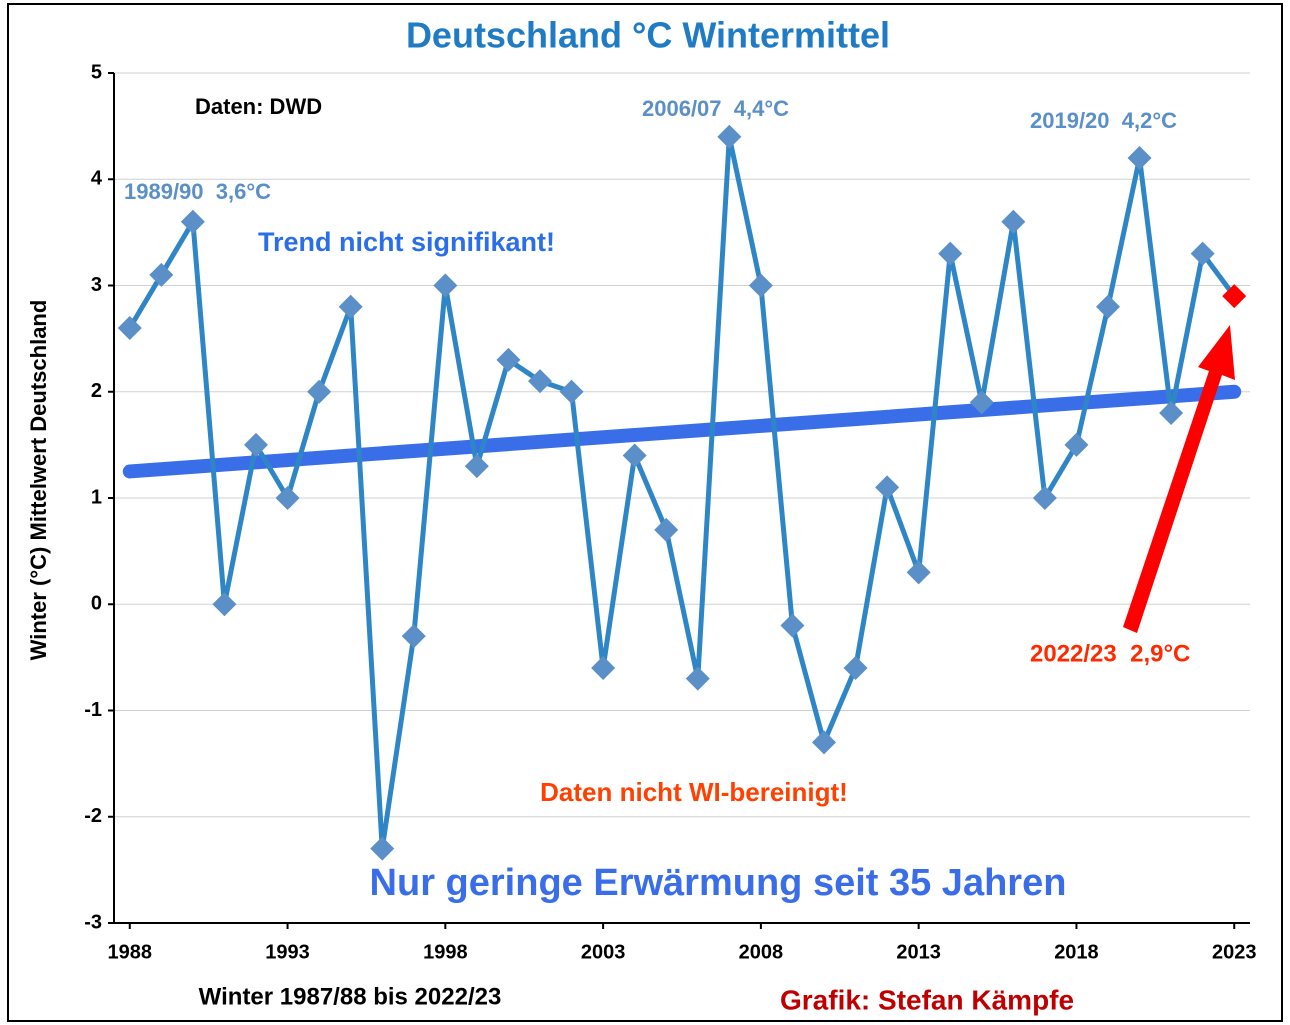 This screenshot has width=1290, height=1025. What do you see at coordinates (96, 285) in the screenshot?
I see `y-tick-label: 3` at bounding box center [96, 285].